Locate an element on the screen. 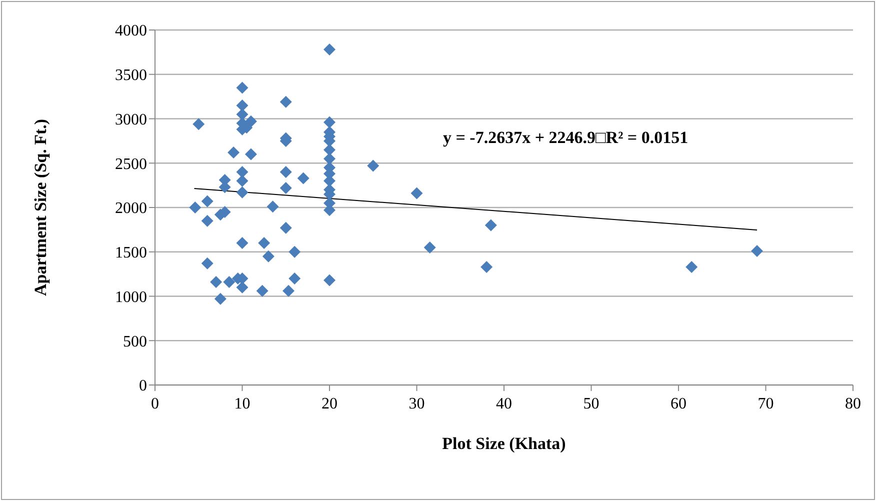 This screenshot has width=888, height=501. annotation: y = -7.2637x + 2246.9□R² = 0.0151 is located at coordinates (565, 138).